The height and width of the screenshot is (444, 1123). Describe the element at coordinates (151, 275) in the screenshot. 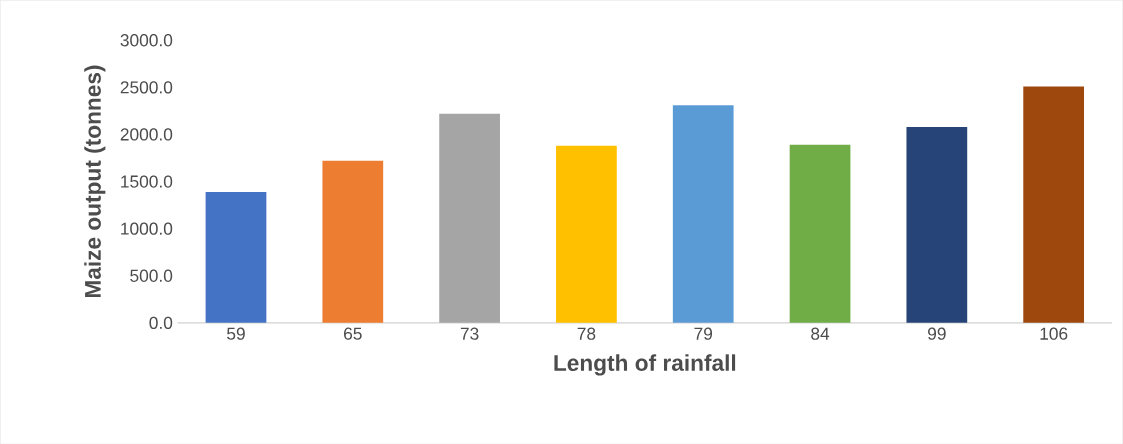

I see `y-tick-label: 500.0` at that location.